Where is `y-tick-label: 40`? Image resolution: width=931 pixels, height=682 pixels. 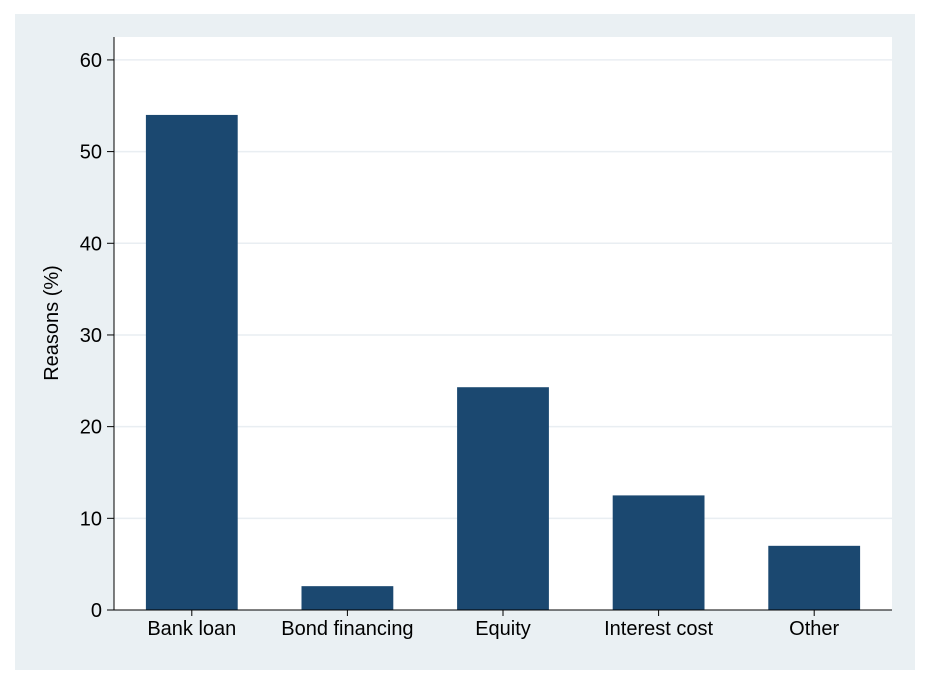
y-tick-label: 40 is located at coordinates (91, 244).